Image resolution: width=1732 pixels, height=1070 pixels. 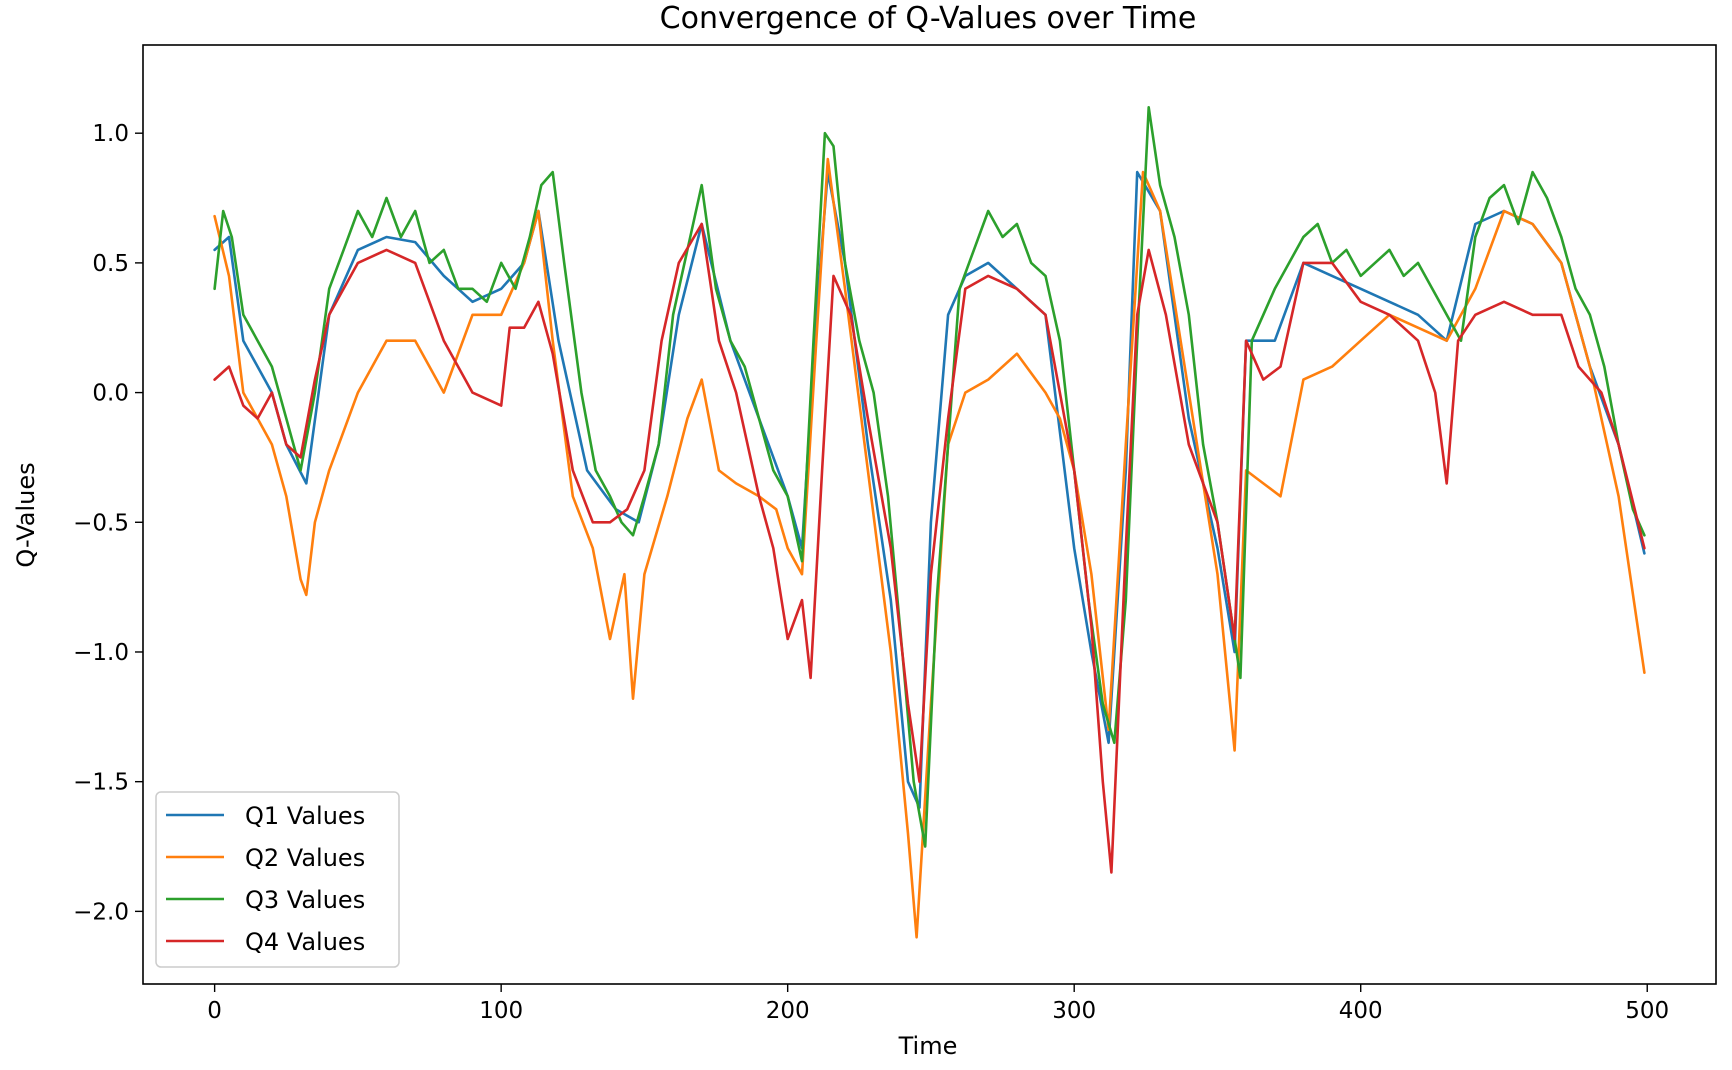 I want to click on legend-label-q2: Q2 Values, so click(x=305, y=858).